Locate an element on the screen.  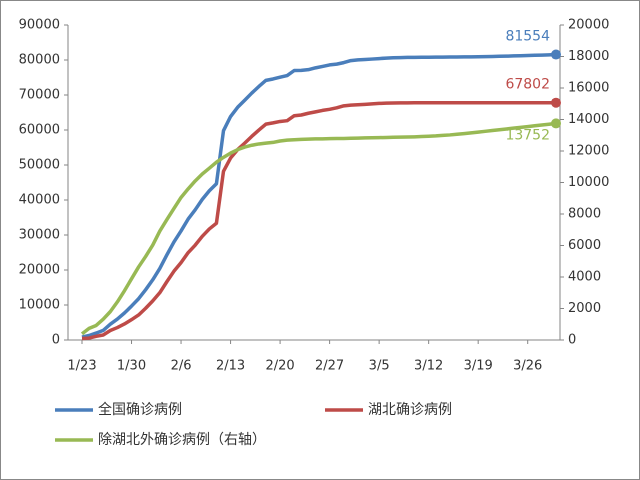
value-label: 67802 is located at coordinates (527, 85).